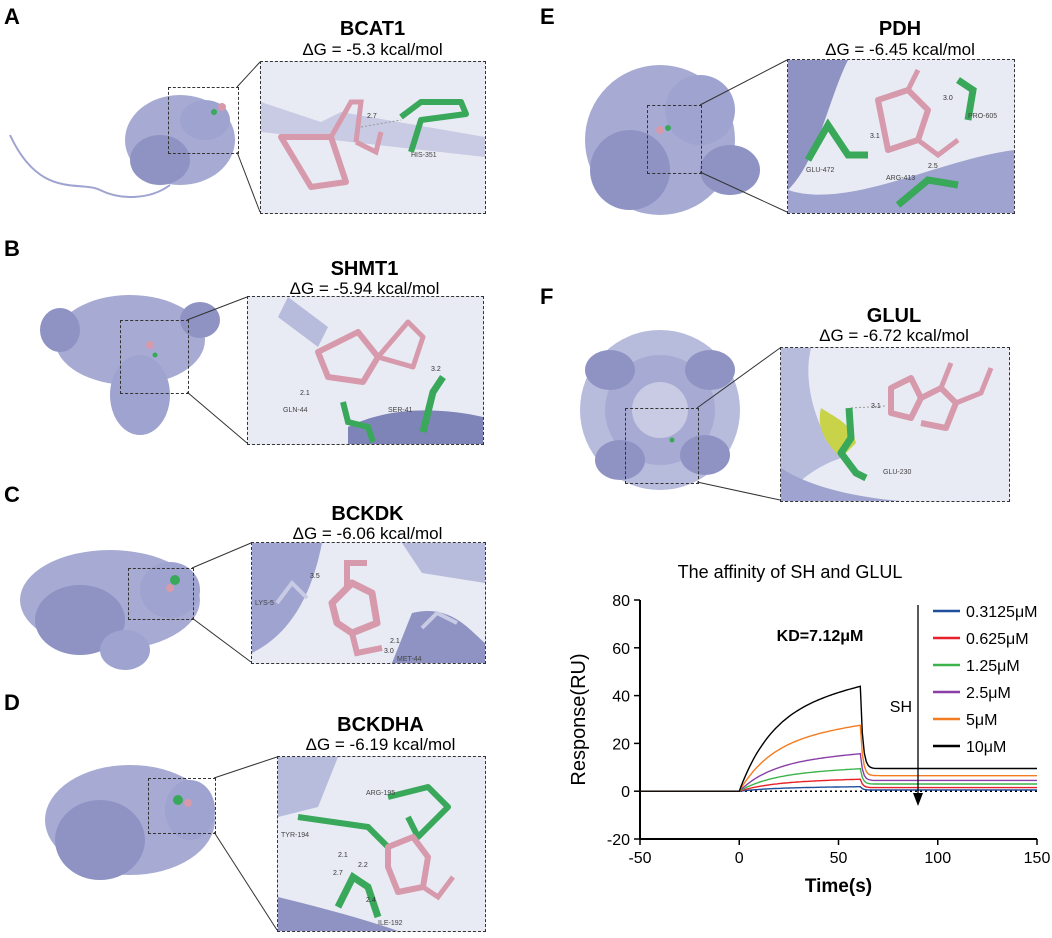 This screenshot has width=1052, height=938. I want to click on legend-label-2: 0.625μM, so click(997, 639).